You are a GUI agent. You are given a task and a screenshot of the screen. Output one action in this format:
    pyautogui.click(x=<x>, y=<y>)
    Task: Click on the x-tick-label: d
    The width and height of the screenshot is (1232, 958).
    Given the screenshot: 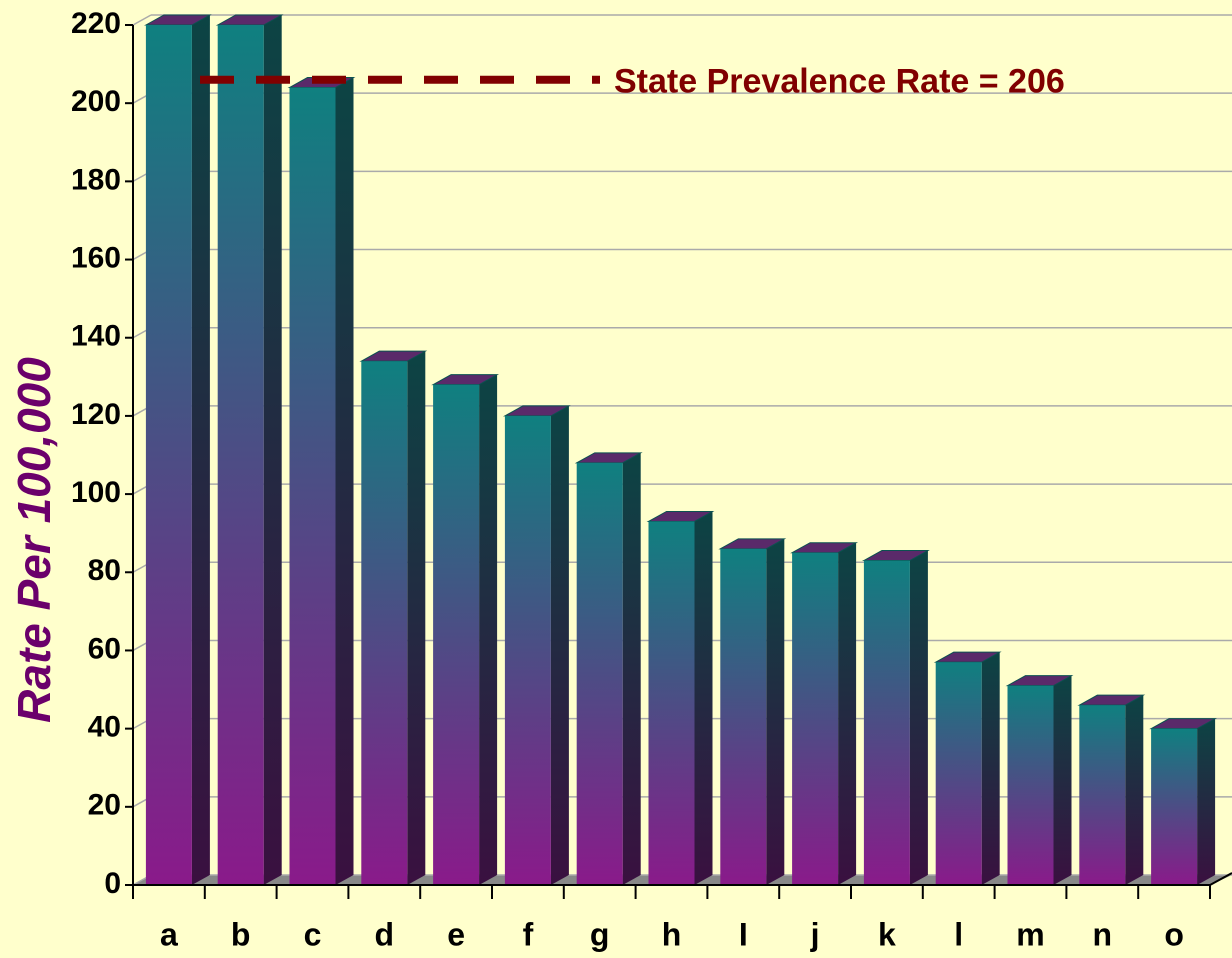 What is the action you would take?
    pyautogui.click(x=385, y=934)
    